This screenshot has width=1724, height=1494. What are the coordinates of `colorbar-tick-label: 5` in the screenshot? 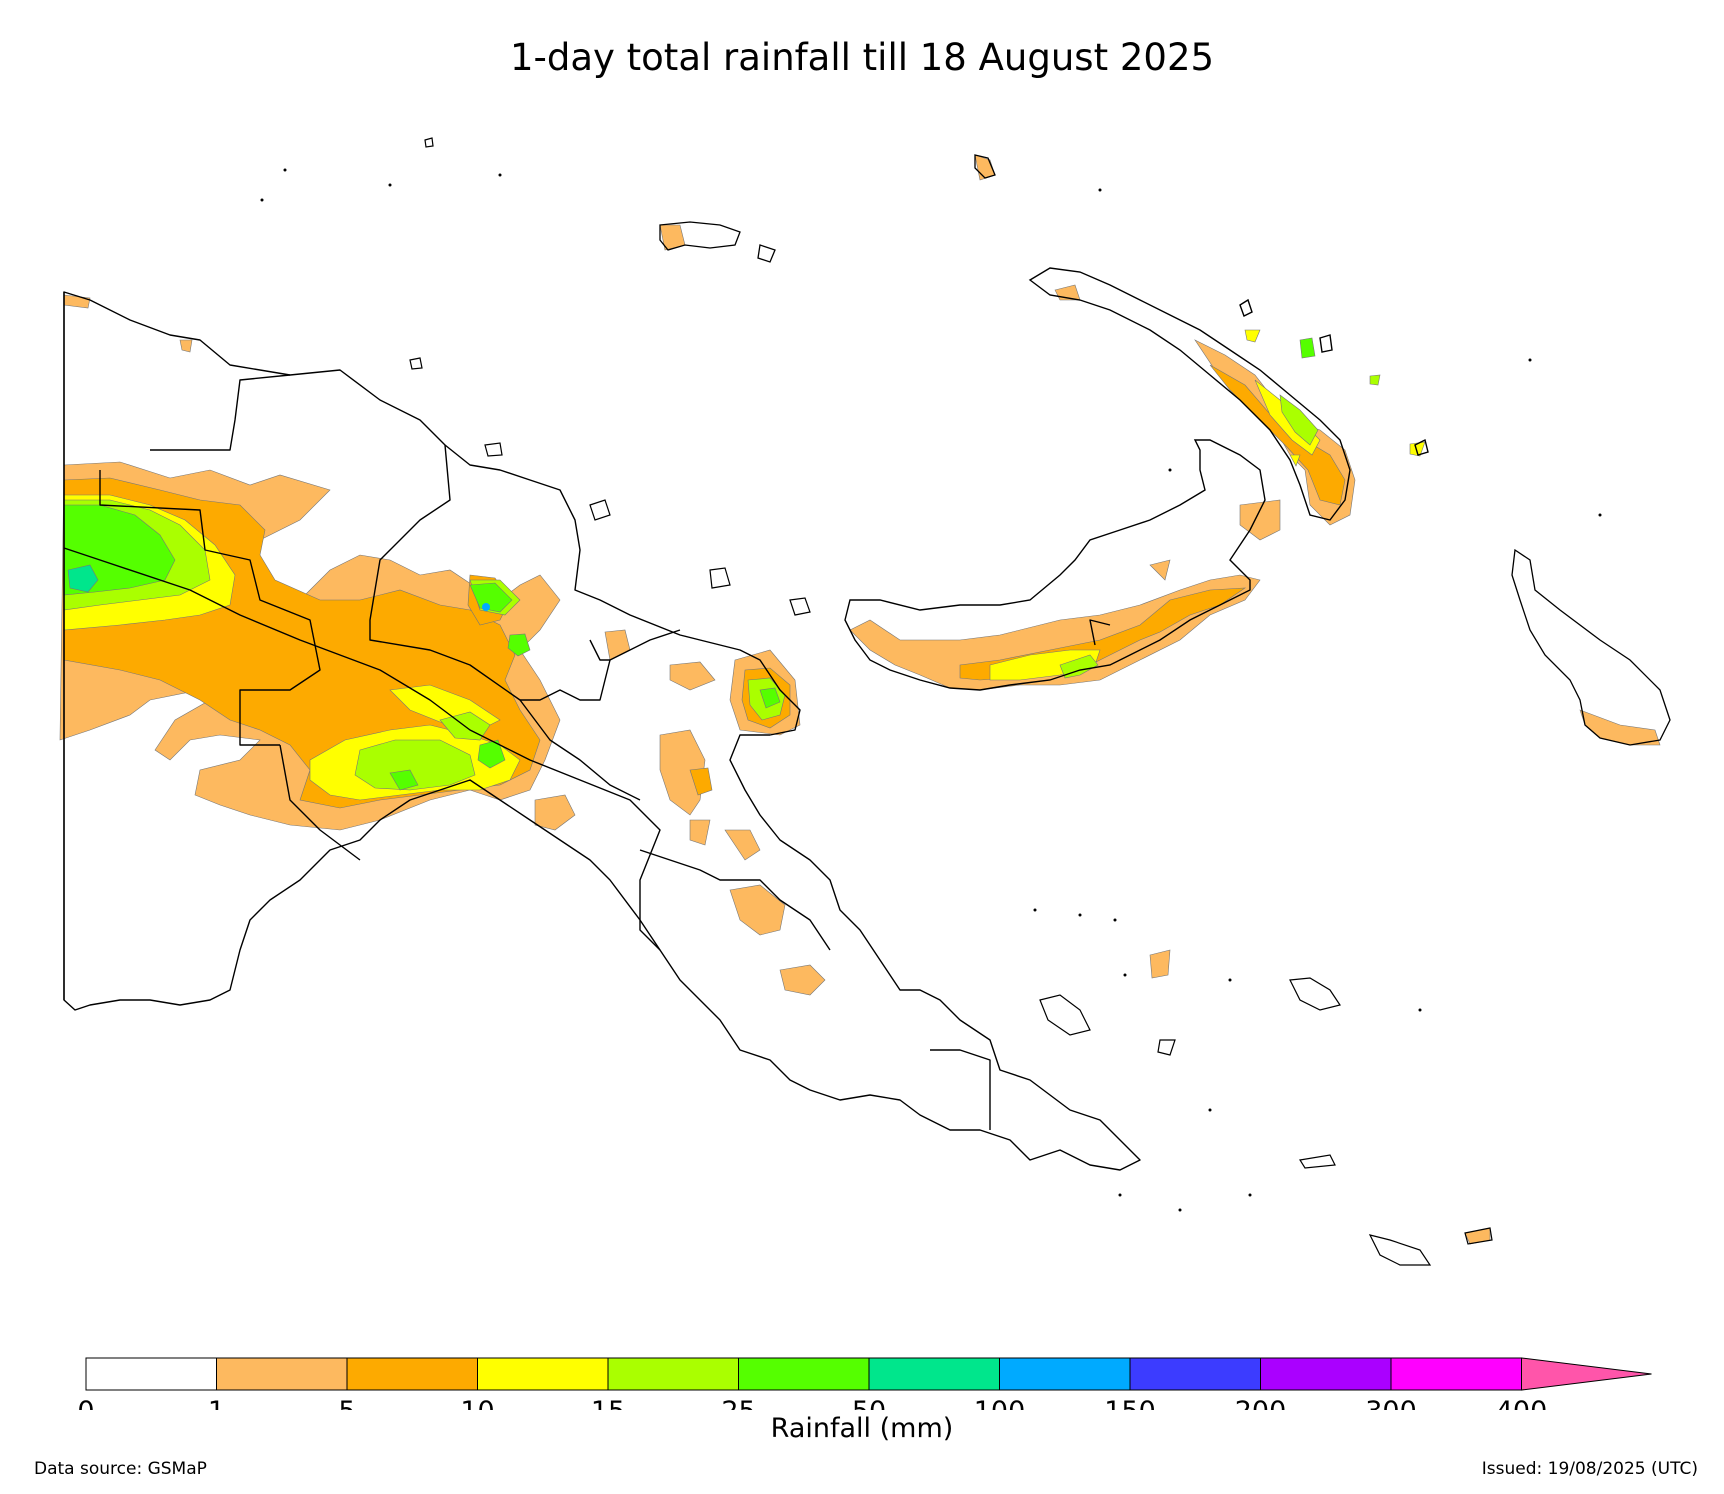 It's located at (346, 1403).